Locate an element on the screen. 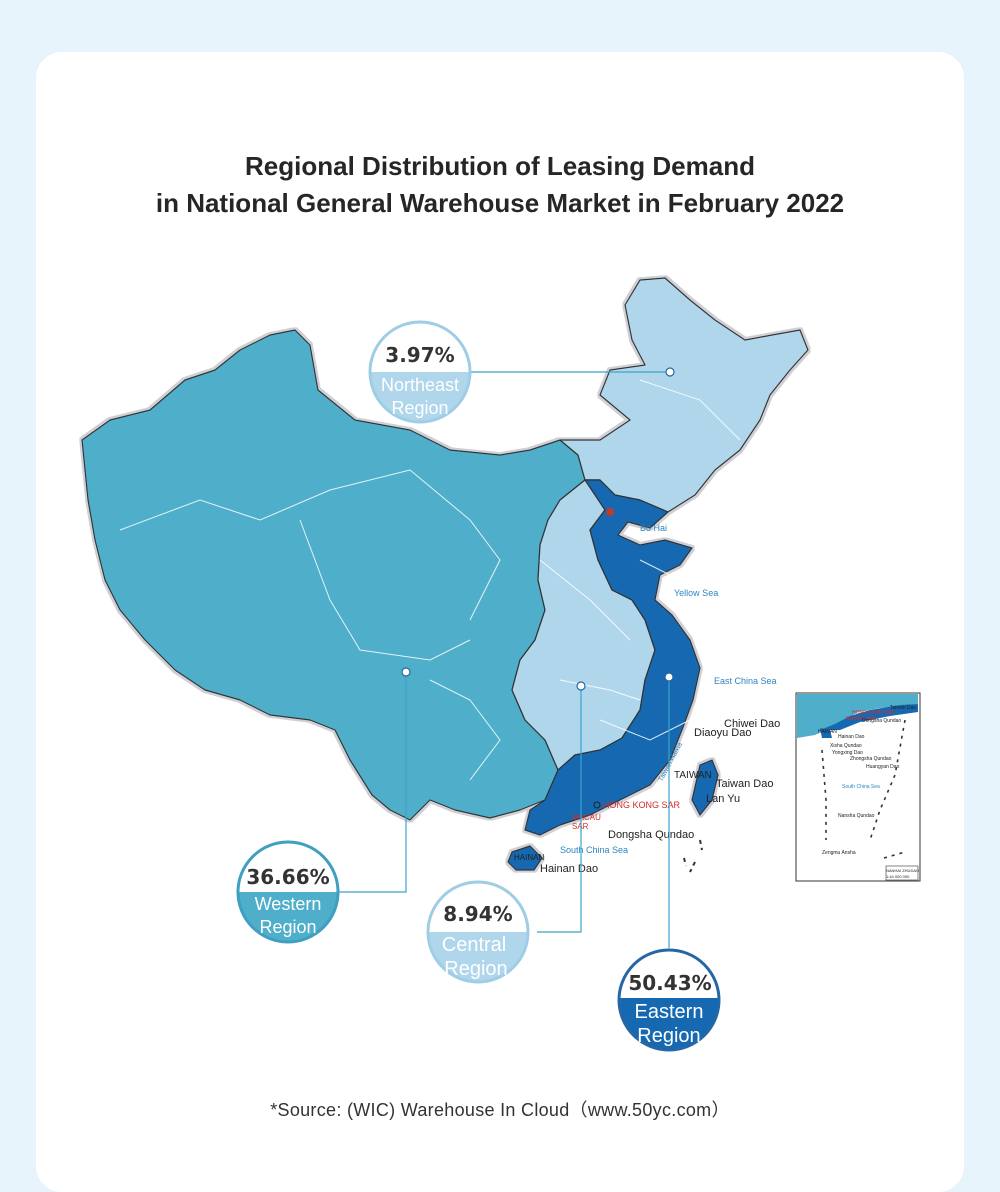  label-taiwan: TAIWAN is located at coordinates (693, 775).